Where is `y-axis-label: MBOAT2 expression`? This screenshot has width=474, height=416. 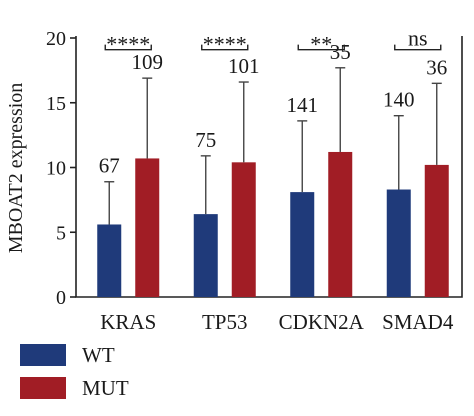
y-axis-label: MBOAT2 expression is located at coordinates (16, 168).